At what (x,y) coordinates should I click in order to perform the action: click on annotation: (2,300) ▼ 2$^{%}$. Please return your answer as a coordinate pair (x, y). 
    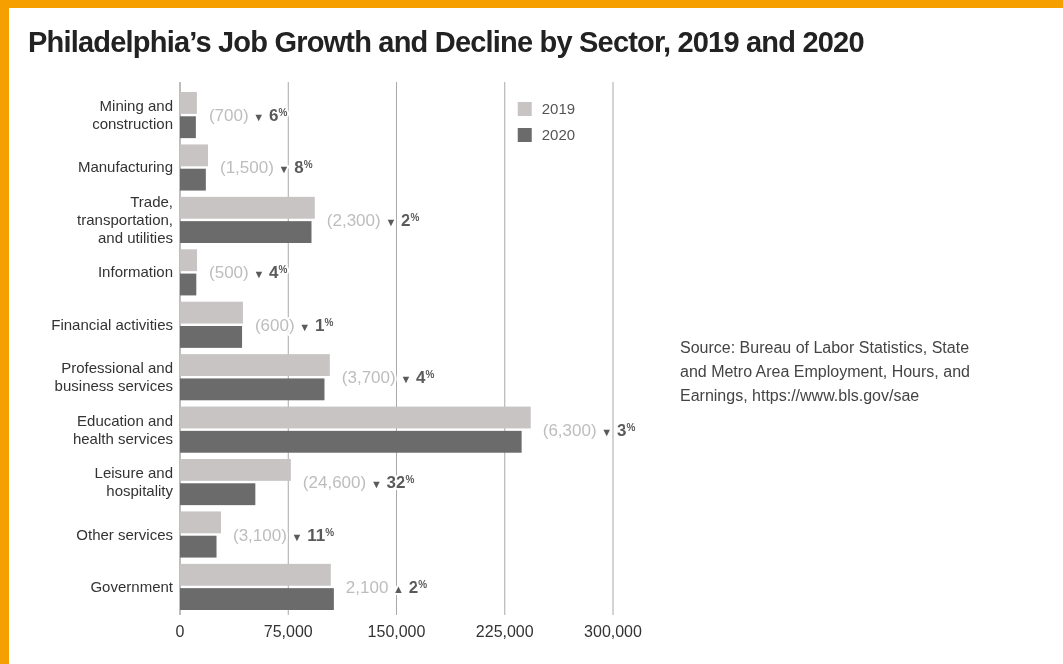
    Looking at the image, I should click on (373, 220).